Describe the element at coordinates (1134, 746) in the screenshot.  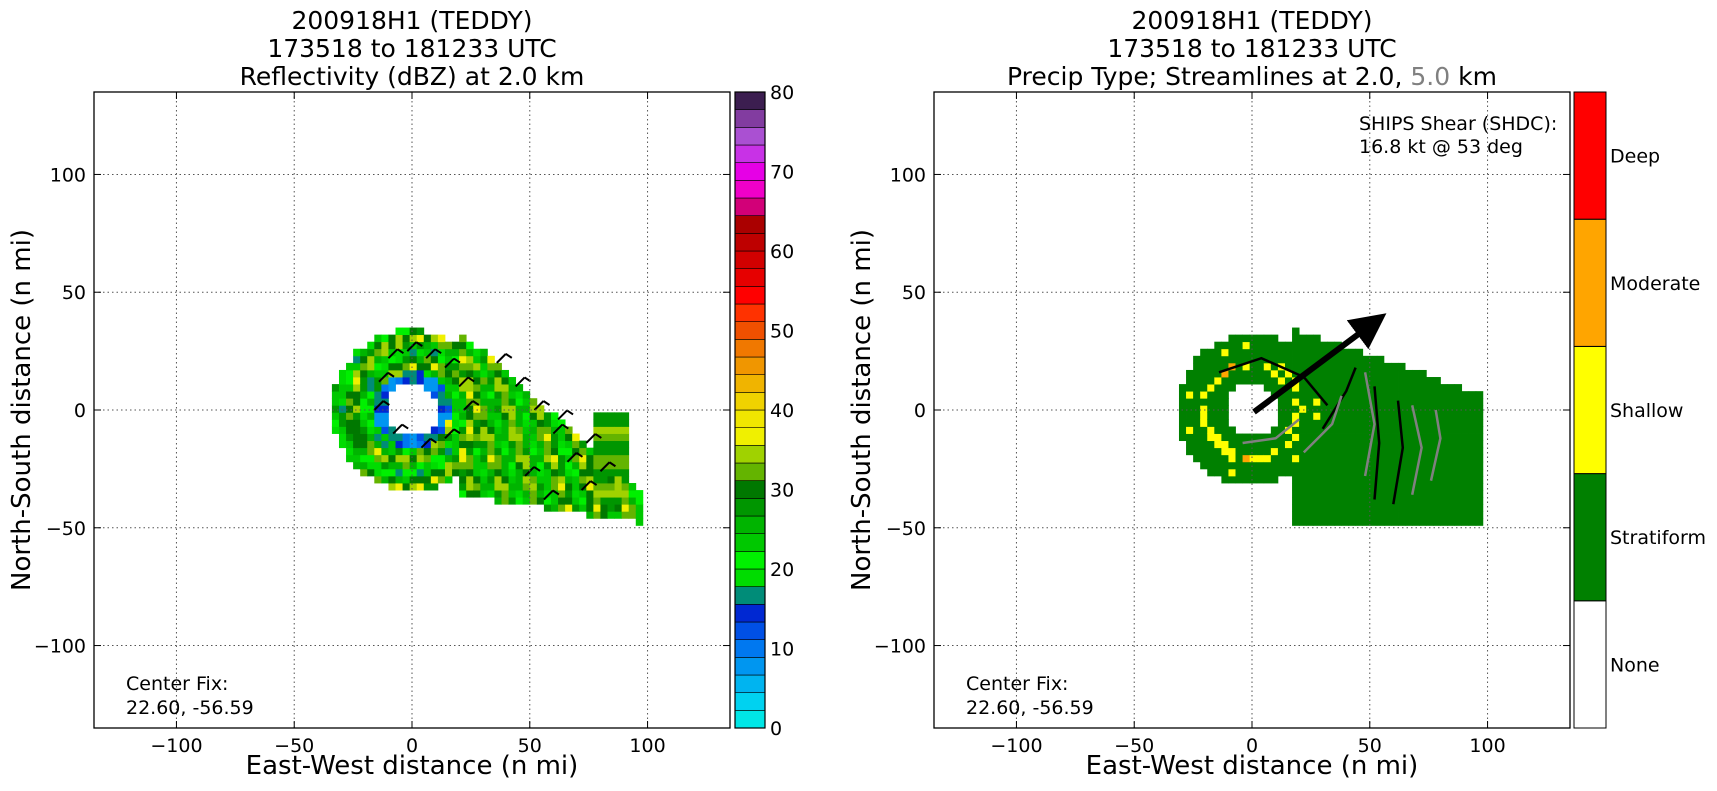
I see `x-tick-label: −50` at that location.